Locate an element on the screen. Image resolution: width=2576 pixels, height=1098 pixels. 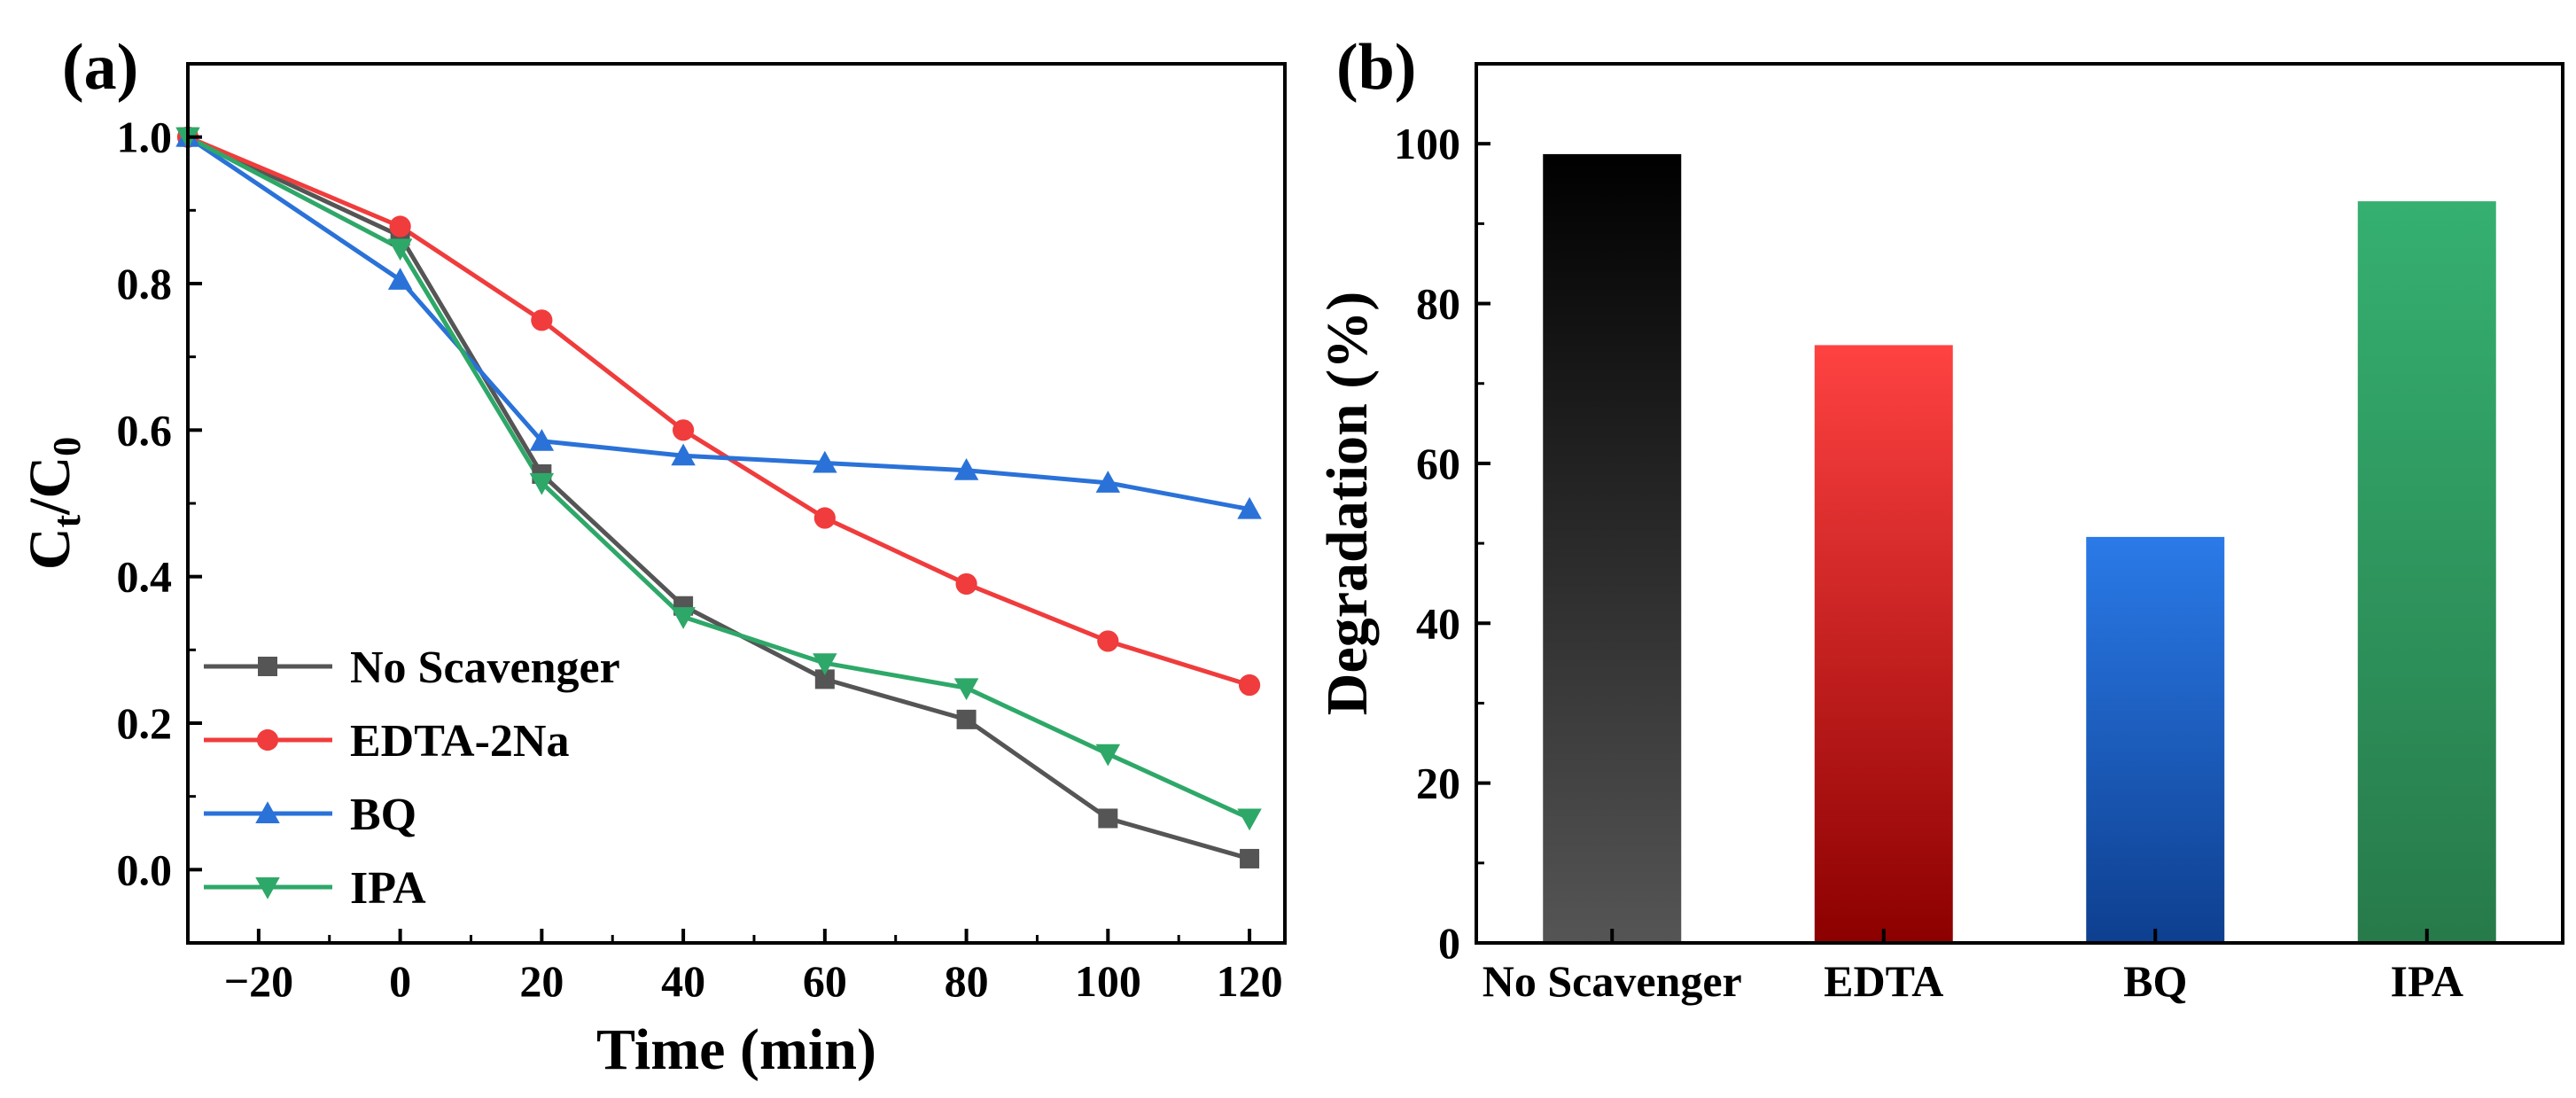
chart-a-legend: No Scavenger EDTA-2Na BQ IPA is located at coordinates (412, 778).